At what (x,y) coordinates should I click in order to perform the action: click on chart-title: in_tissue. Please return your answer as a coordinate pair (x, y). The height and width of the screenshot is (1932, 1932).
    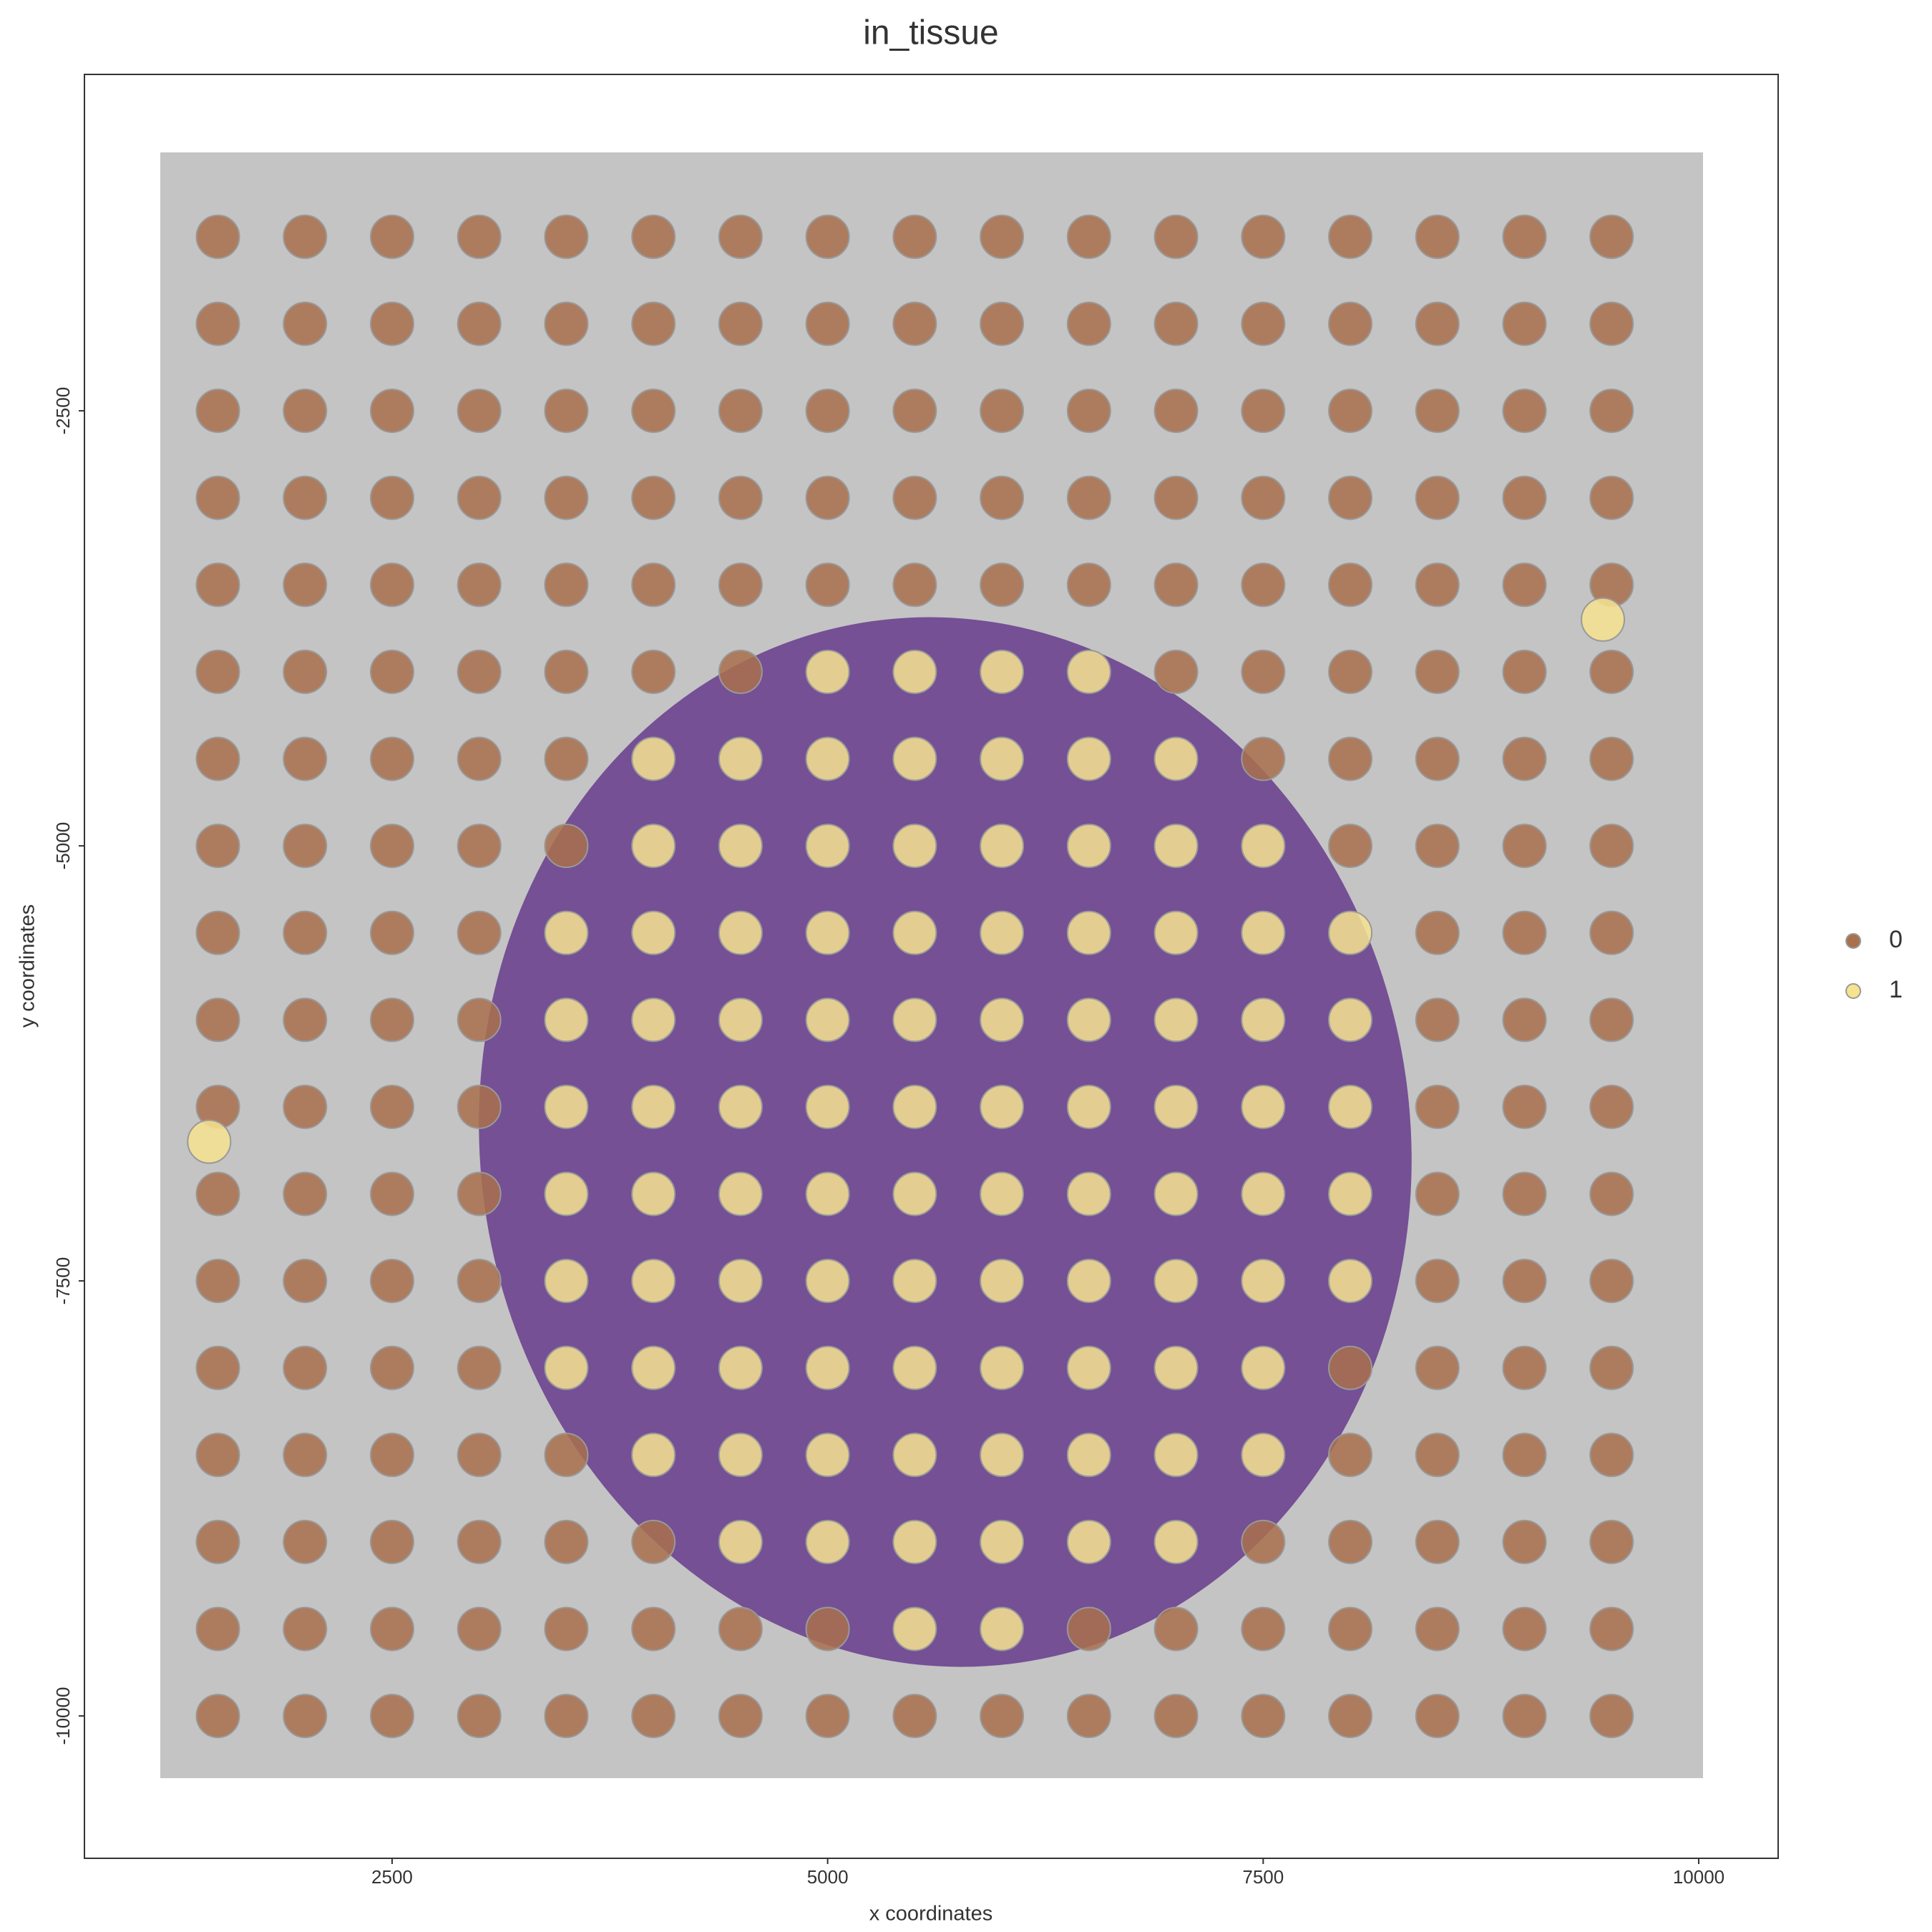
    Looking at the image, I should click on (930, 33).